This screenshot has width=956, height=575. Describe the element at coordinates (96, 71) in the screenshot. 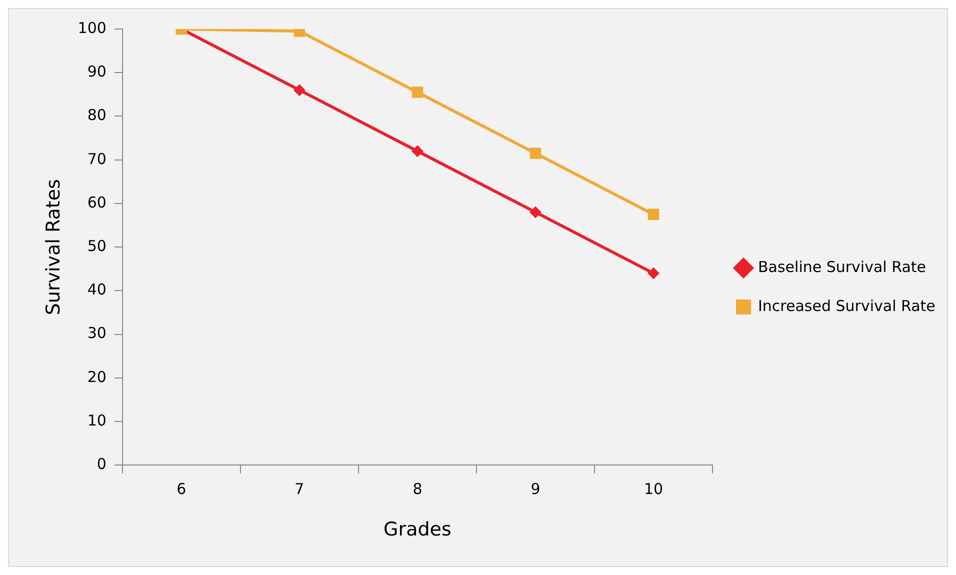

I see `y-tick-label: 90` at that location.